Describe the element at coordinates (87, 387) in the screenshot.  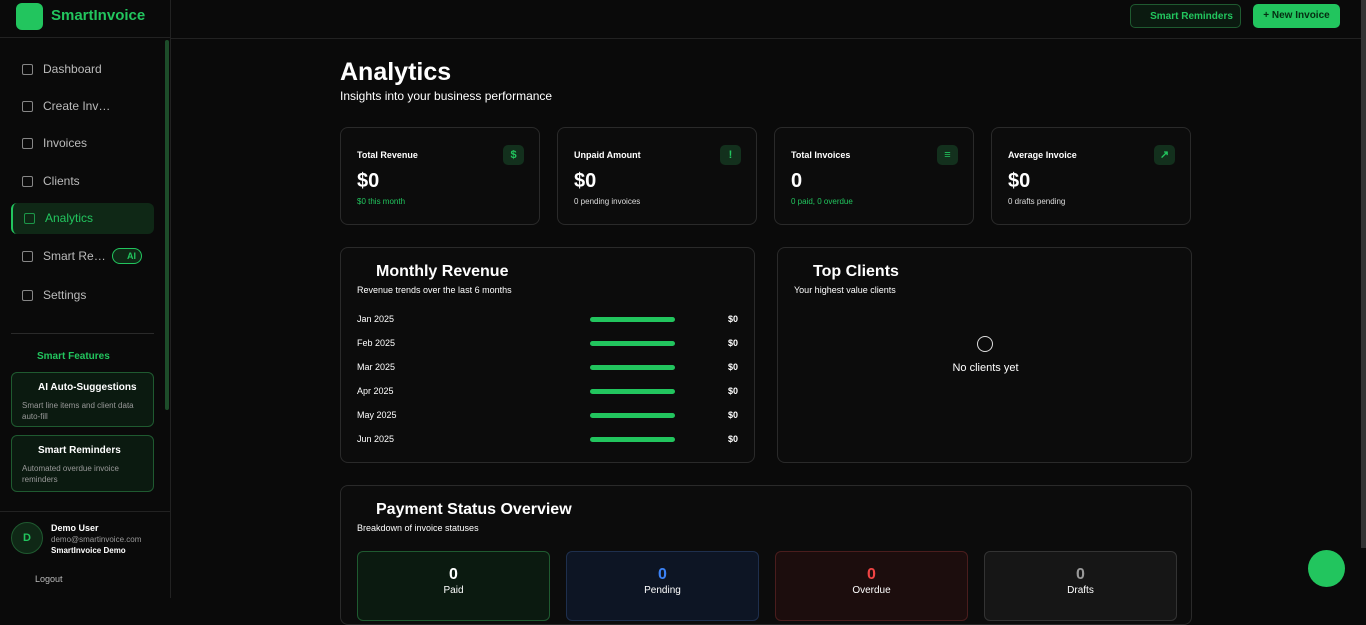
I see `feature-title: AI Auto-Suggestions` at that location.